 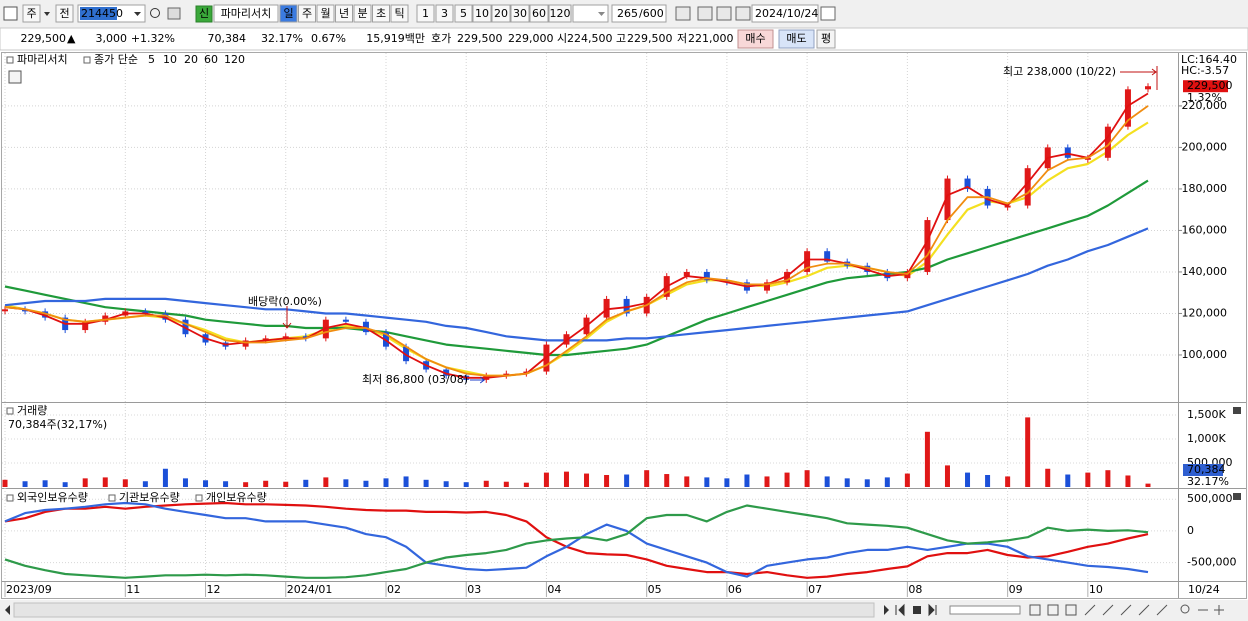 I want to click on scrollbar-track, so click(x=444, y=610).